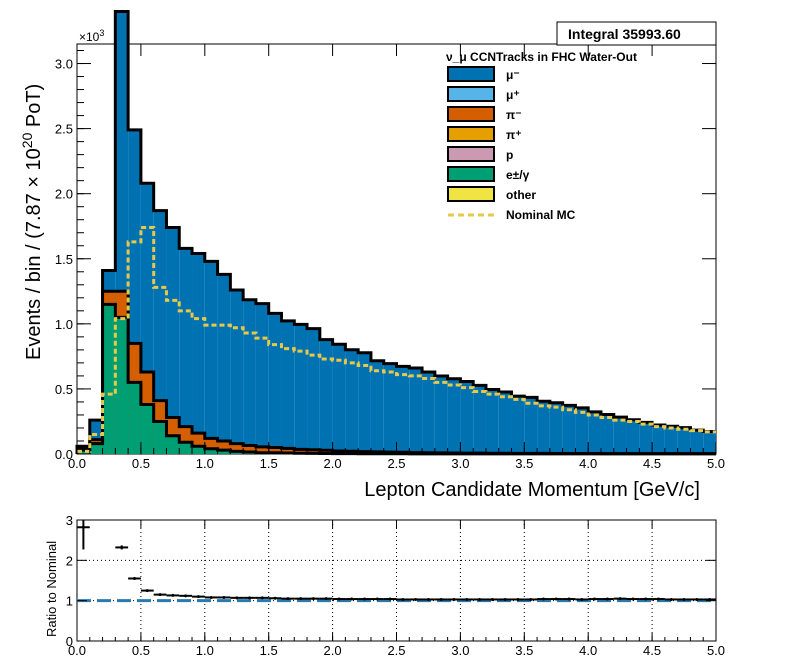  What do you see at coordinates (205, 463) in the screenshot?
I see `x-tick-label: 1.0` at bounding box center [205, 463].